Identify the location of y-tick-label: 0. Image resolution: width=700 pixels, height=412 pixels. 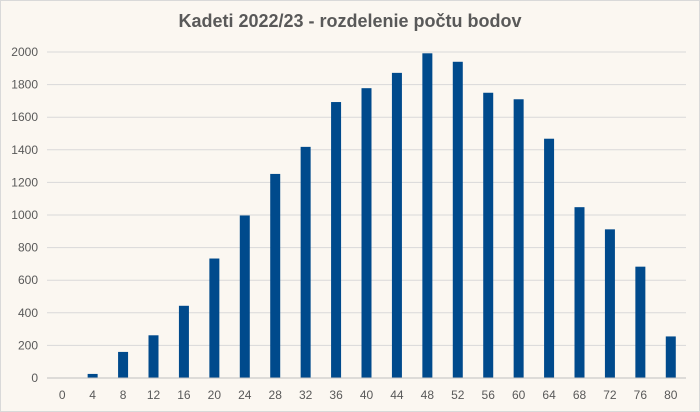
(34, 378).